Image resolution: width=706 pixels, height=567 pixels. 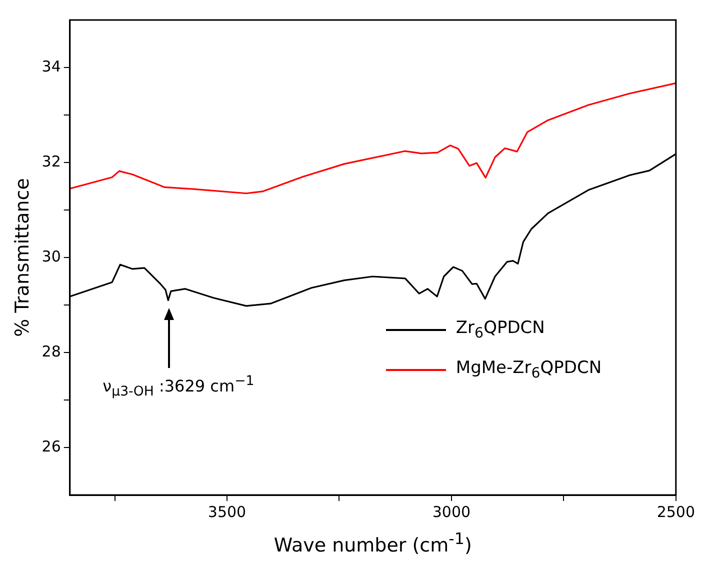 What do you see at coordinates (51, 351) in the screenshot?
I see `y-tick-label: 28` at bounding box center [51, 351].